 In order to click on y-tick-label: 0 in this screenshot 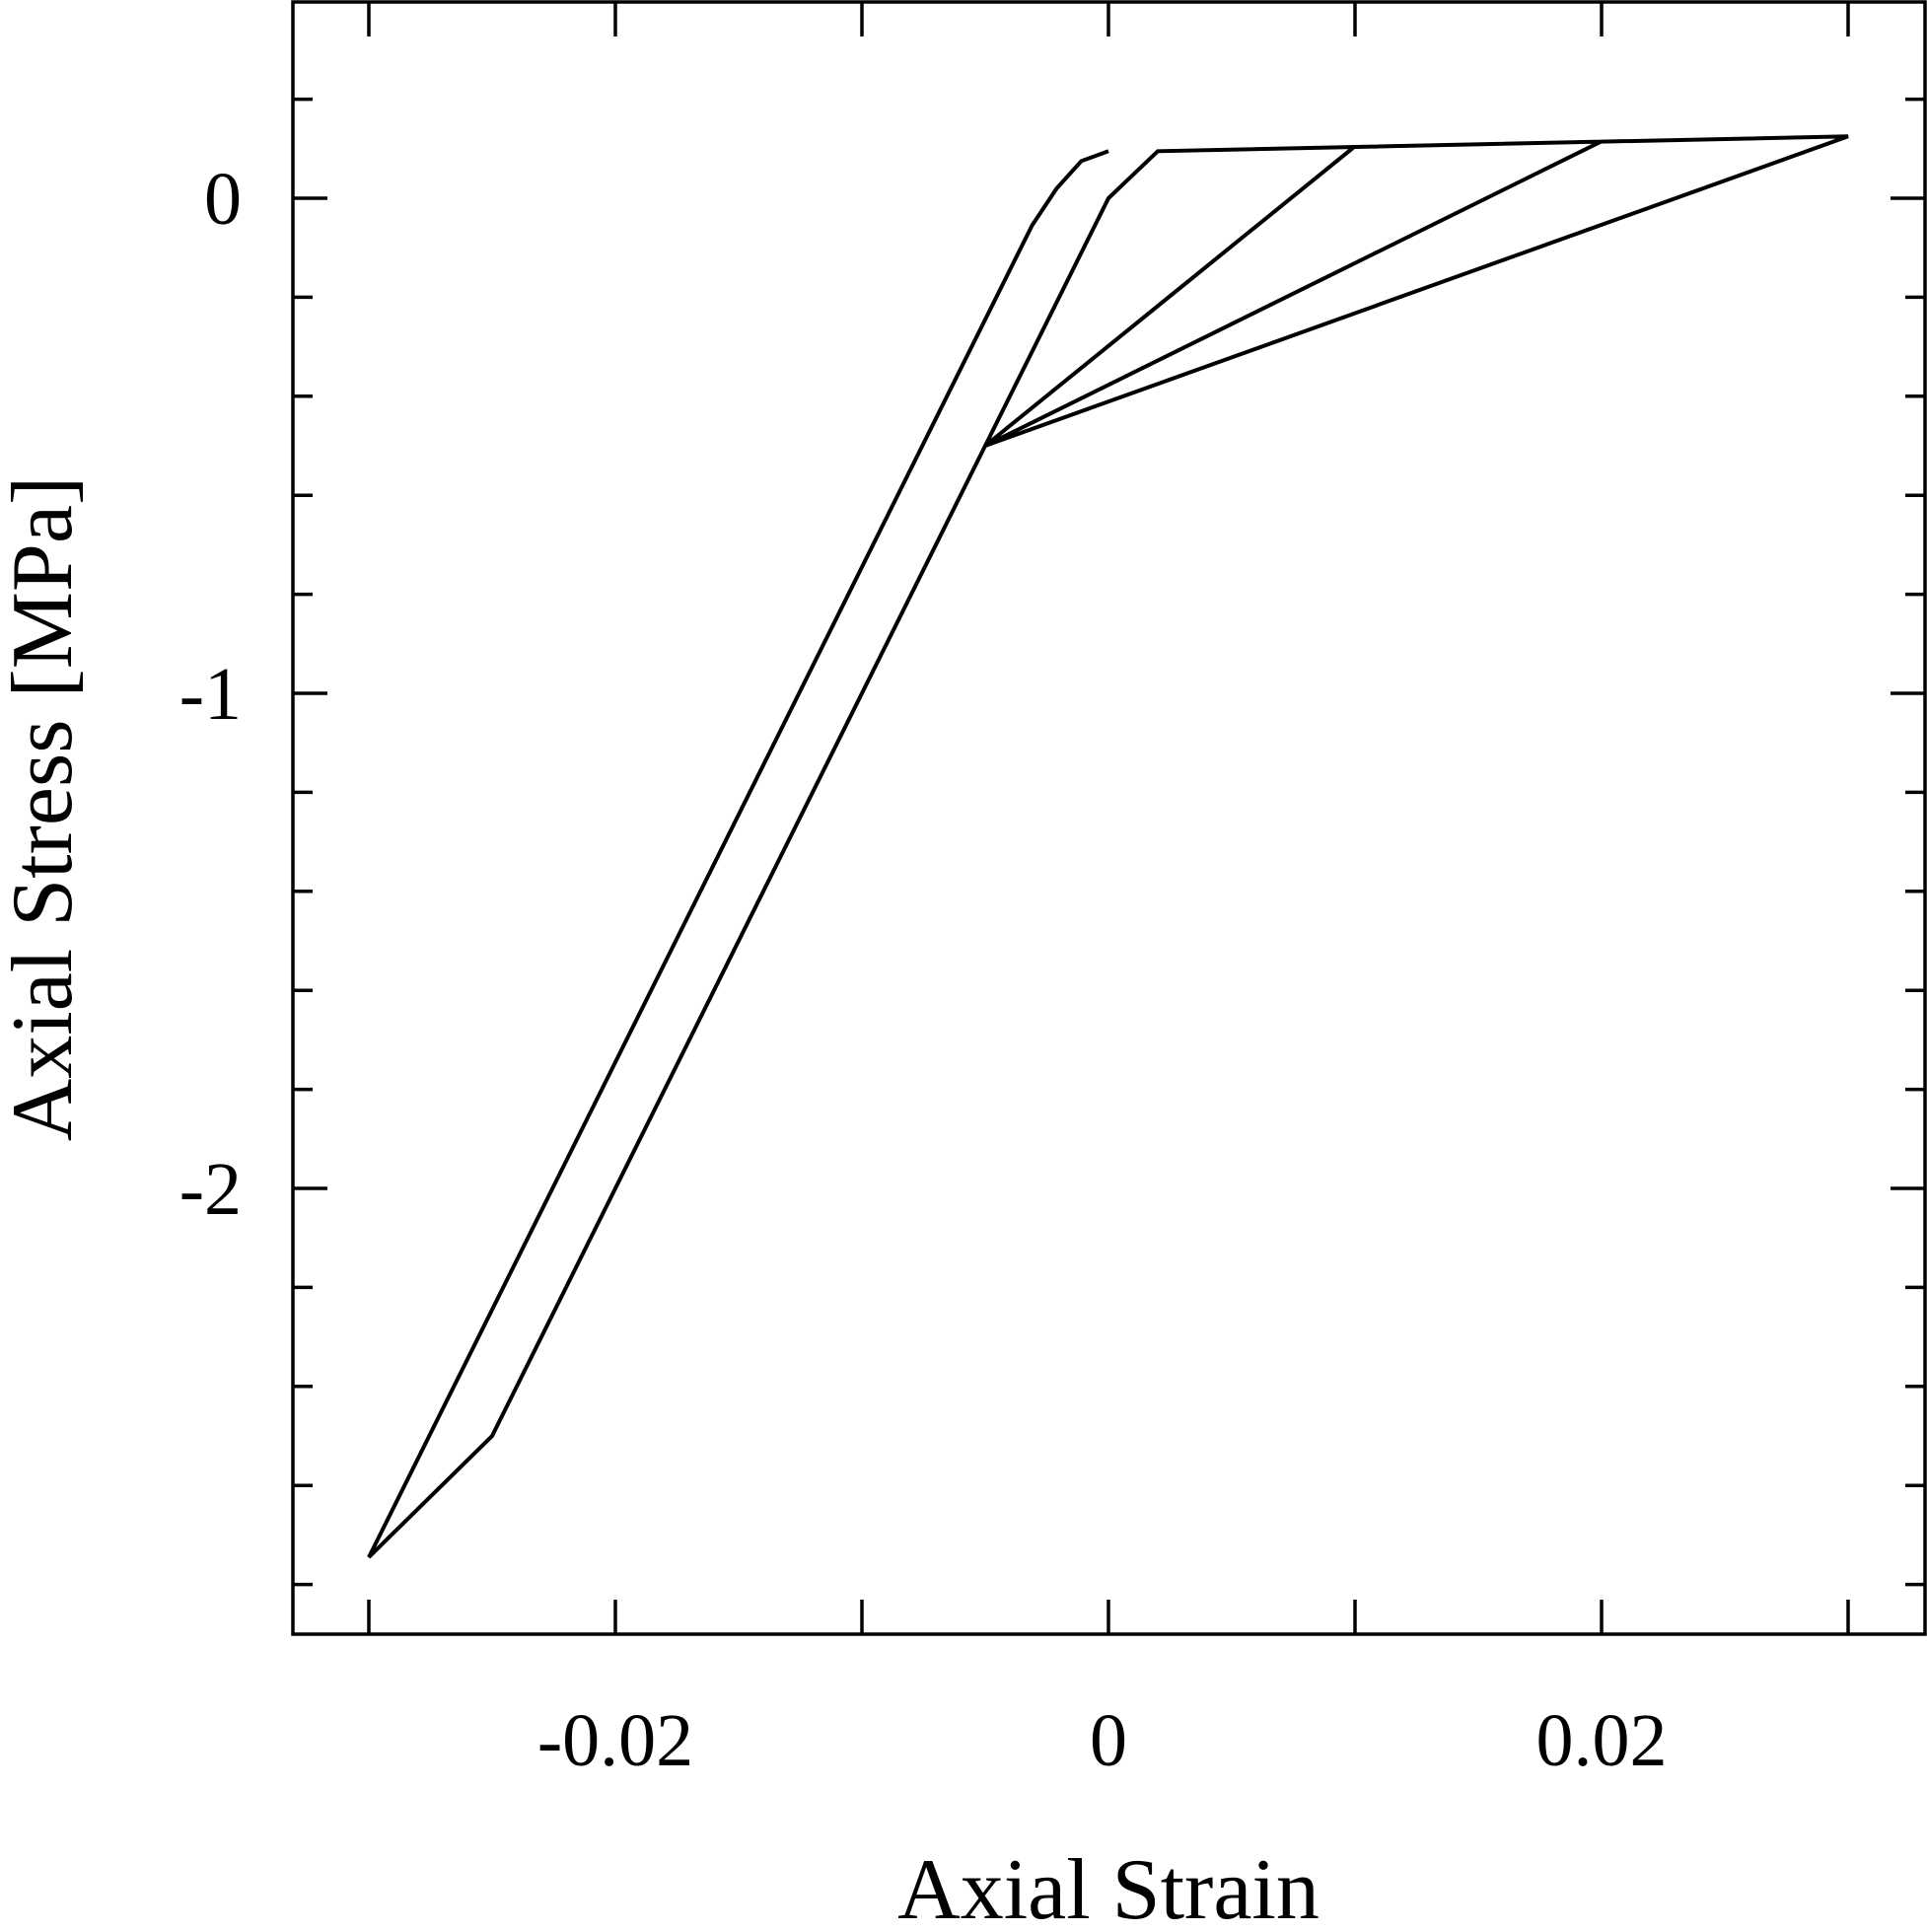, I will do `click(223, 199)`.